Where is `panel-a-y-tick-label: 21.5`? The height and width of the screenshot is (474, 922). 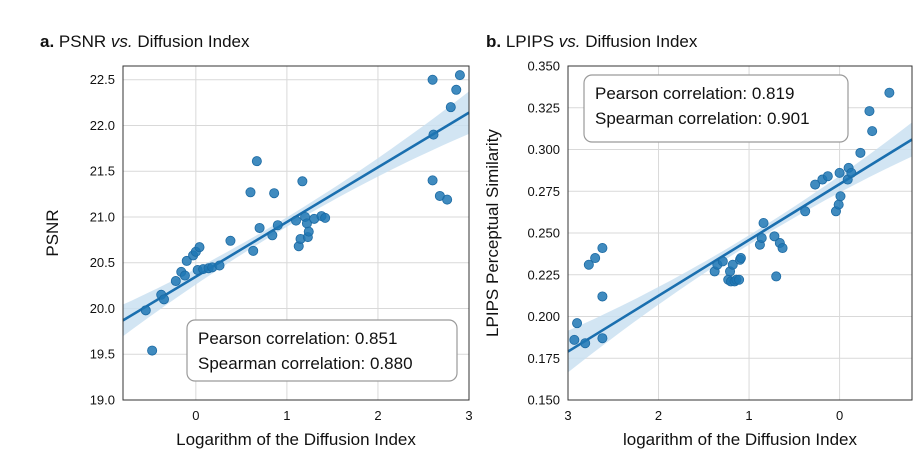
panel-a-y-tick-label: 21.5 is located at coordinates (102, 171).